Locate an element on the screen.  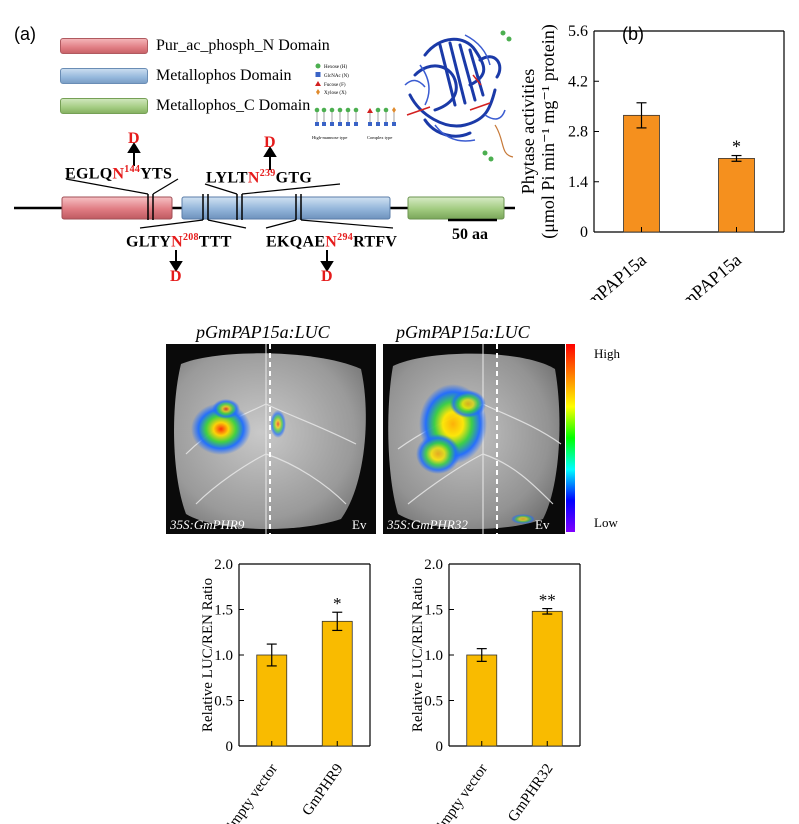
x-category-label: GmPHR32 is located at coordinates (530, 792).